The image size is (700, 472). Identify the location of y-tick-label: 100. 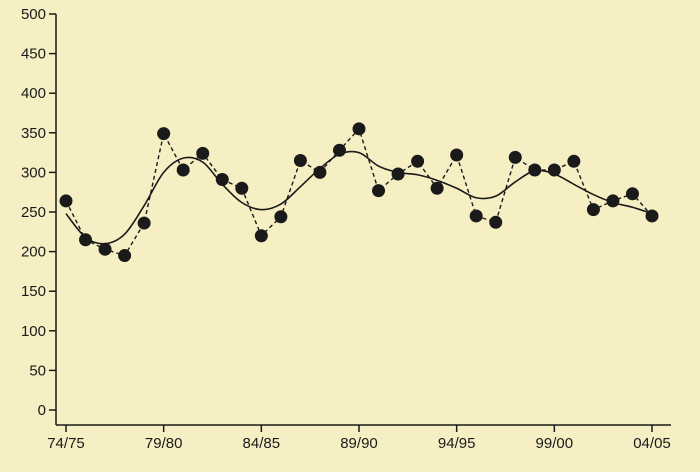
(33, 331).